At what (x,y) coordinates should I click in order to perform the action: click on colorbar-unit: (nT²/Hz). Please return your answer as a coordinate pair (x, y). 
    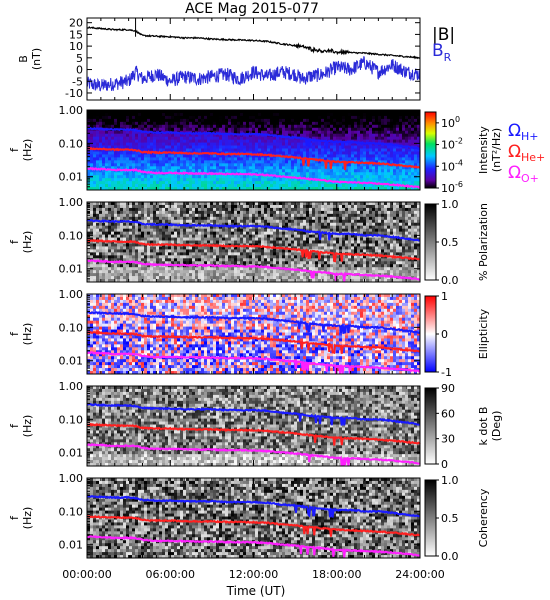
    Looking at the image, I should click on (496, 150).